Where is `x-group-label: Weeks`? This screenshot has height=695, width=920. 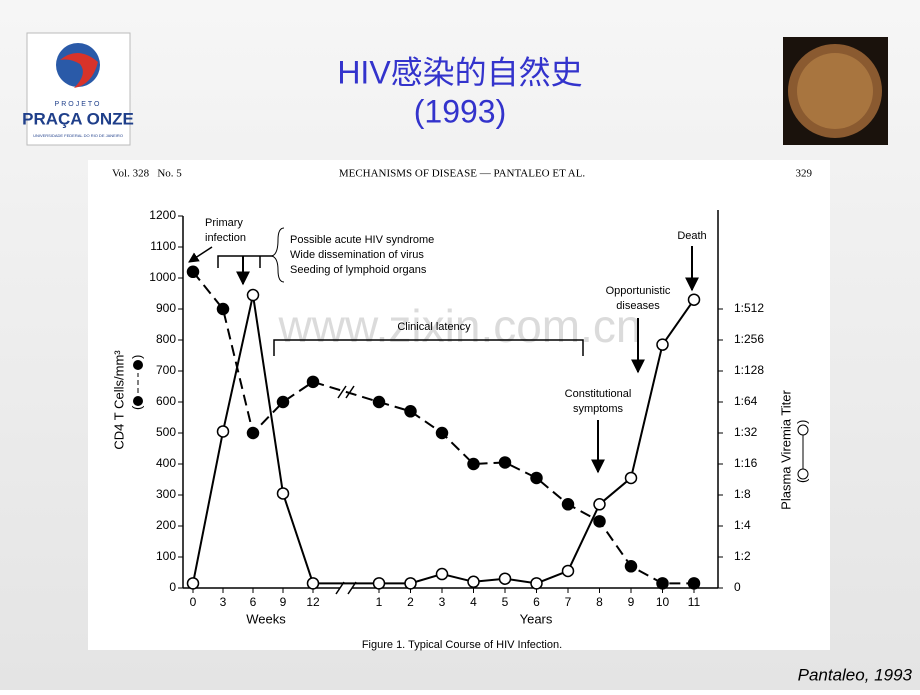 x-group-label: Weeks is located at coordinates (266, 618).